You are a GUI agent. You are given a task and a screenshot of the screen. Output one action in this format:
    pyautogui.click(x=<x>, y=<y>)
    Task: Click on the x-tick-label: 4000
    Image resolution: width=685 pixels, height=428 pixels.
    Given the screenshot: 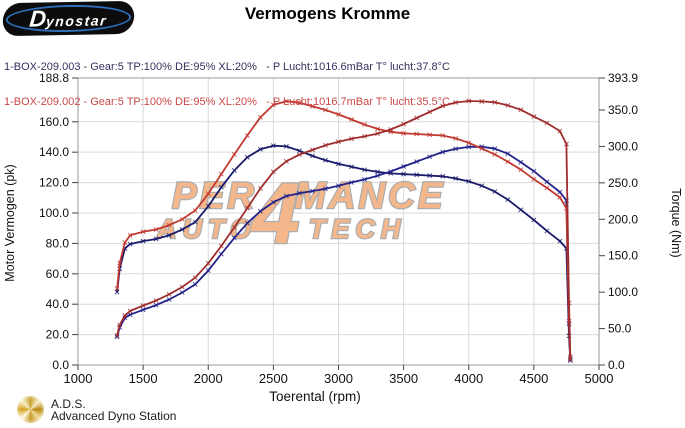 What is the action you would take?
    pyautogui.click(x=468, y=378)
    